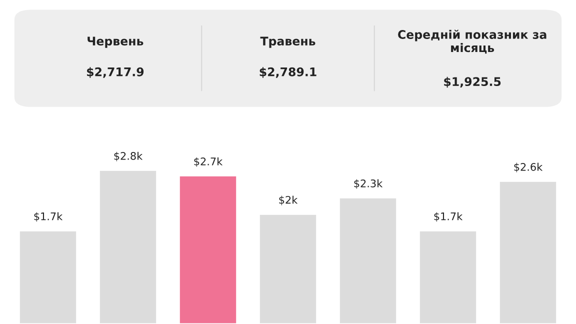 This screenshot has width=576, height=324. Describe the element at coordinates (208, 162) in the screenshot. I see `data-label: $2.7k` at that location.